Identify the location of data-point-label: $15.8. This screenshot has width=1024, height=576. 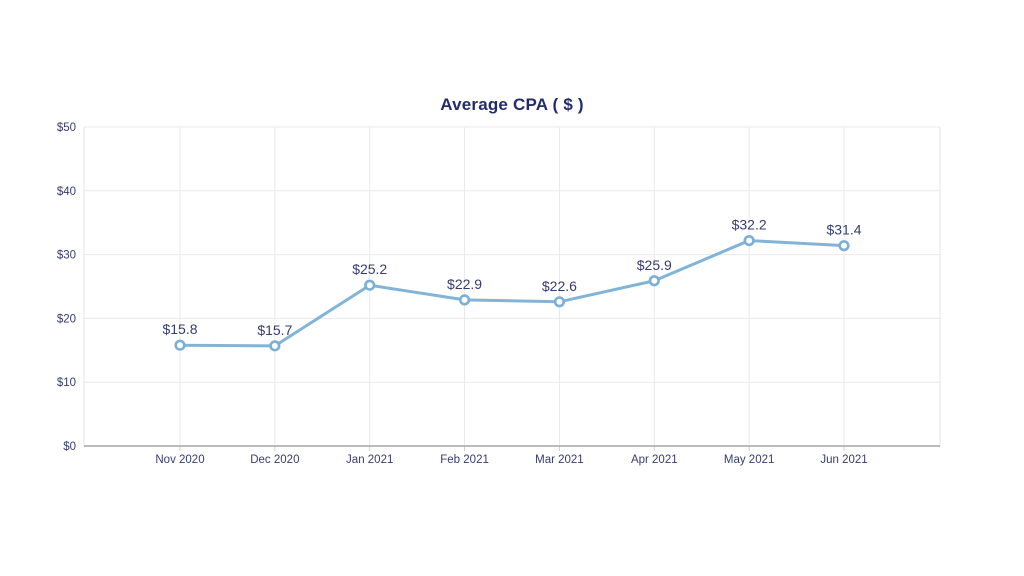
(179, 329).